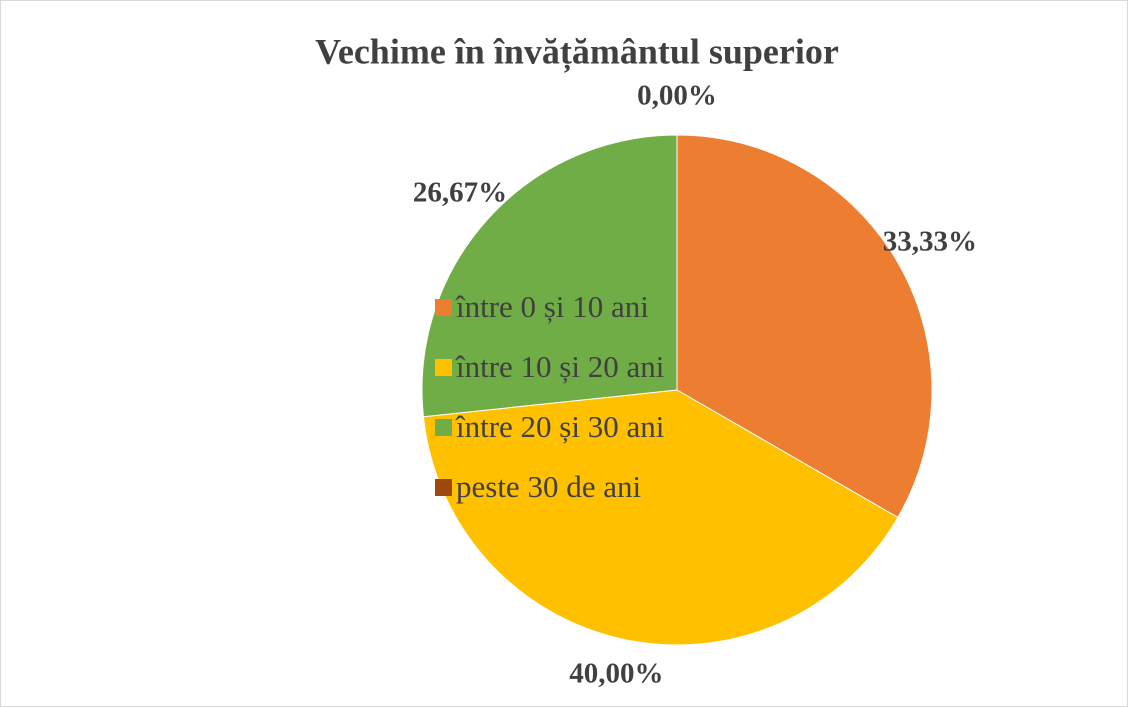  I want to click on legend-label: între 10 și 20 ani, so click(560, 366).